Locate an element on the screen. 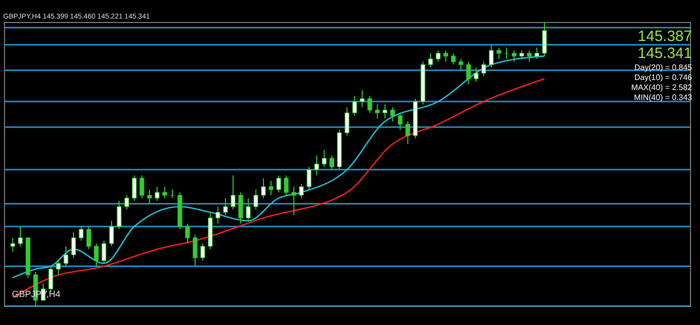 This screenshot has height=325, width=700. annotation: Day(10) = 0.746 is located at coordinates (663, 77).